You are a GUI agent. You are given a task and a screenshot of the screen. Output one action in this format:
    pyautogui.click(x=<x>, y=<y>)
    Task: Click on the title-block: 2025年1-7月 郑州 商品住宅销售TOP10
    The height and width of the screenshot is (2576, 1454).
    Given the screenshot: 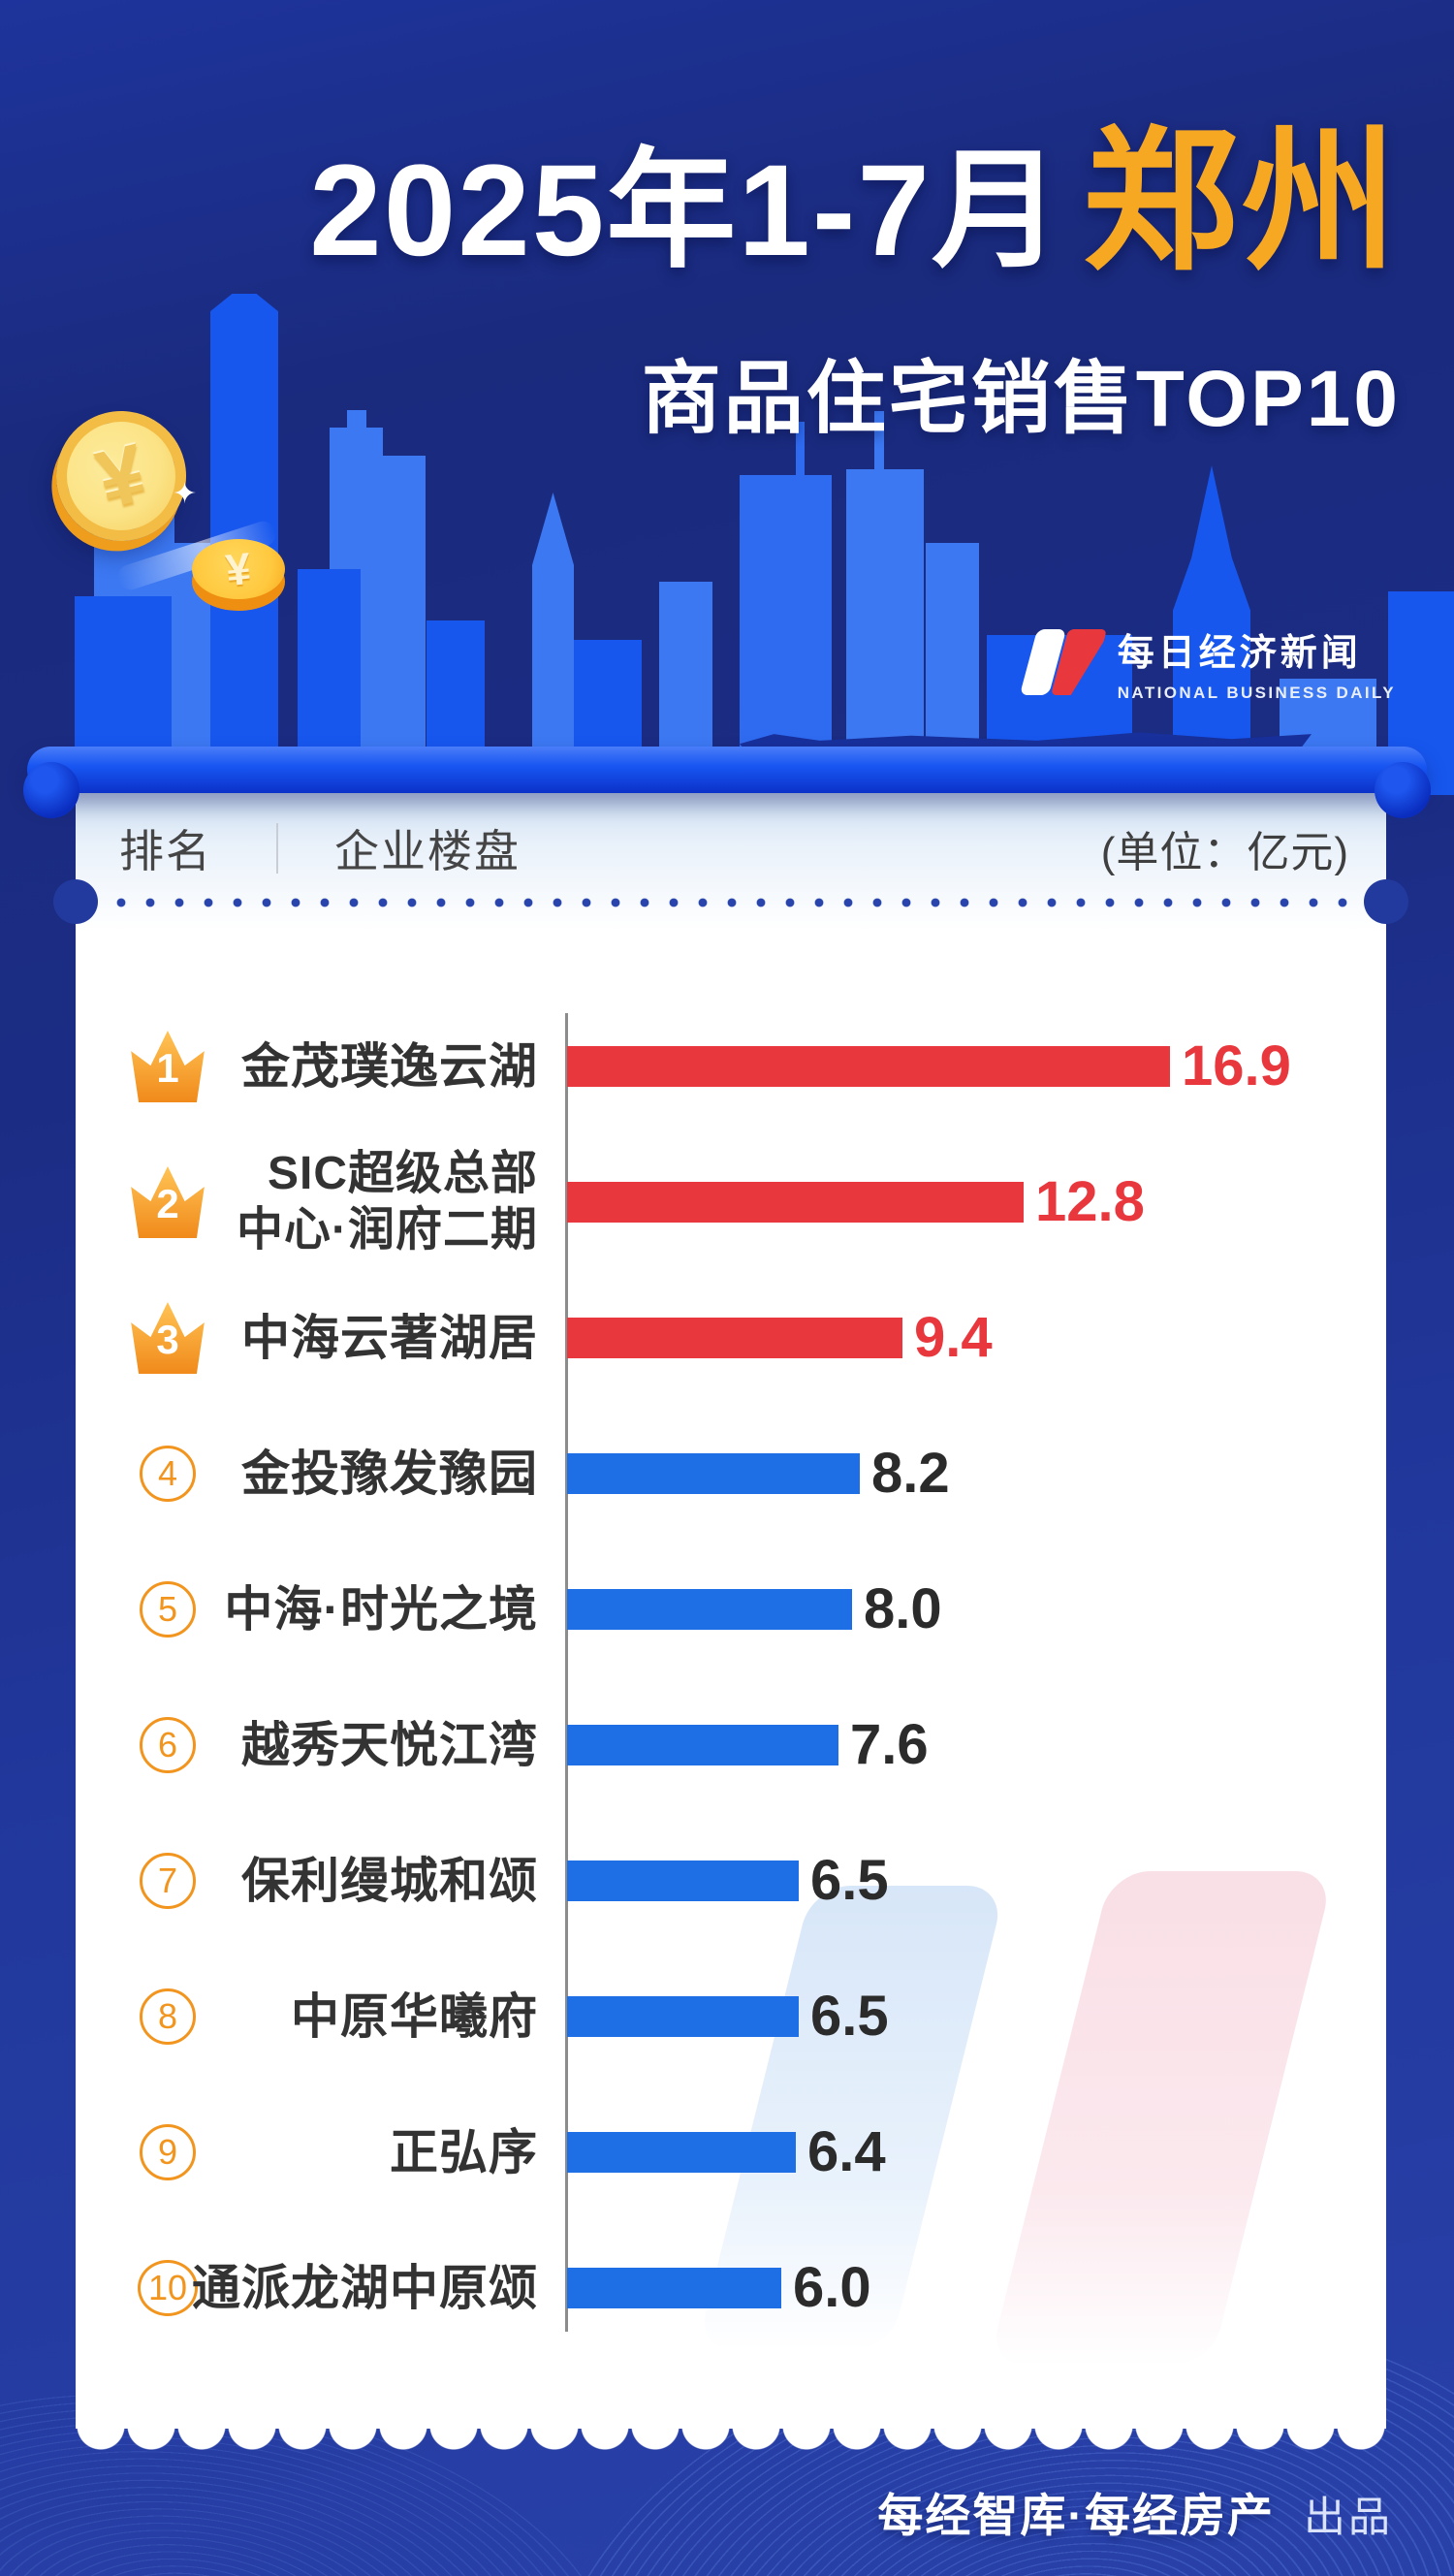 What is the action you would take?
    pyautogui.click(x=855, y=263)
    